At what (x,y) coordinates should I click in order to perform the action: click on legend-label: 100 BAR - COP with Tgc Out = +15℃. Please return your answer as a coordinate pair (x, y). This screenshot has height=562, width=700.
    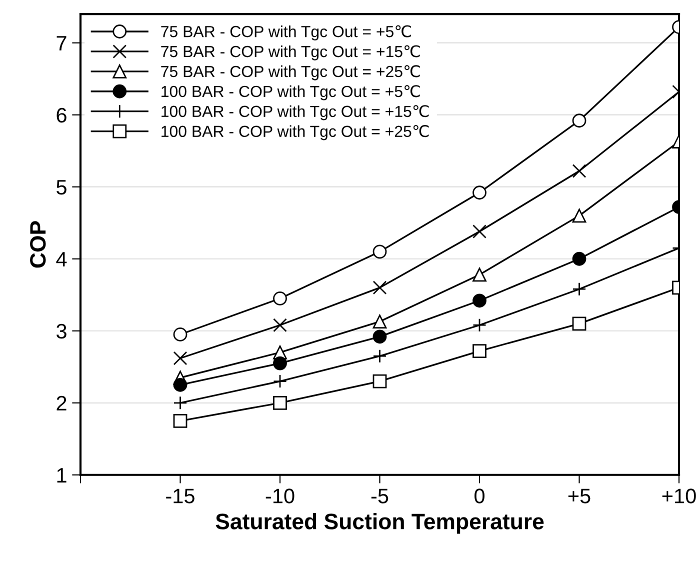
    Looking at the image, I should click on (295, 112).